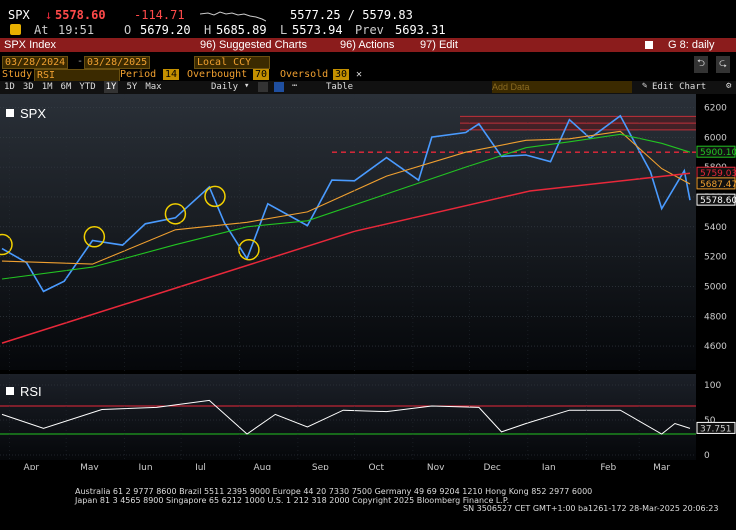 This screenshot has width=736, height=530. What do you see at coordinates (128, 30) in the screenshot?
I see `open-label: O` at bounding box center [128, 30].